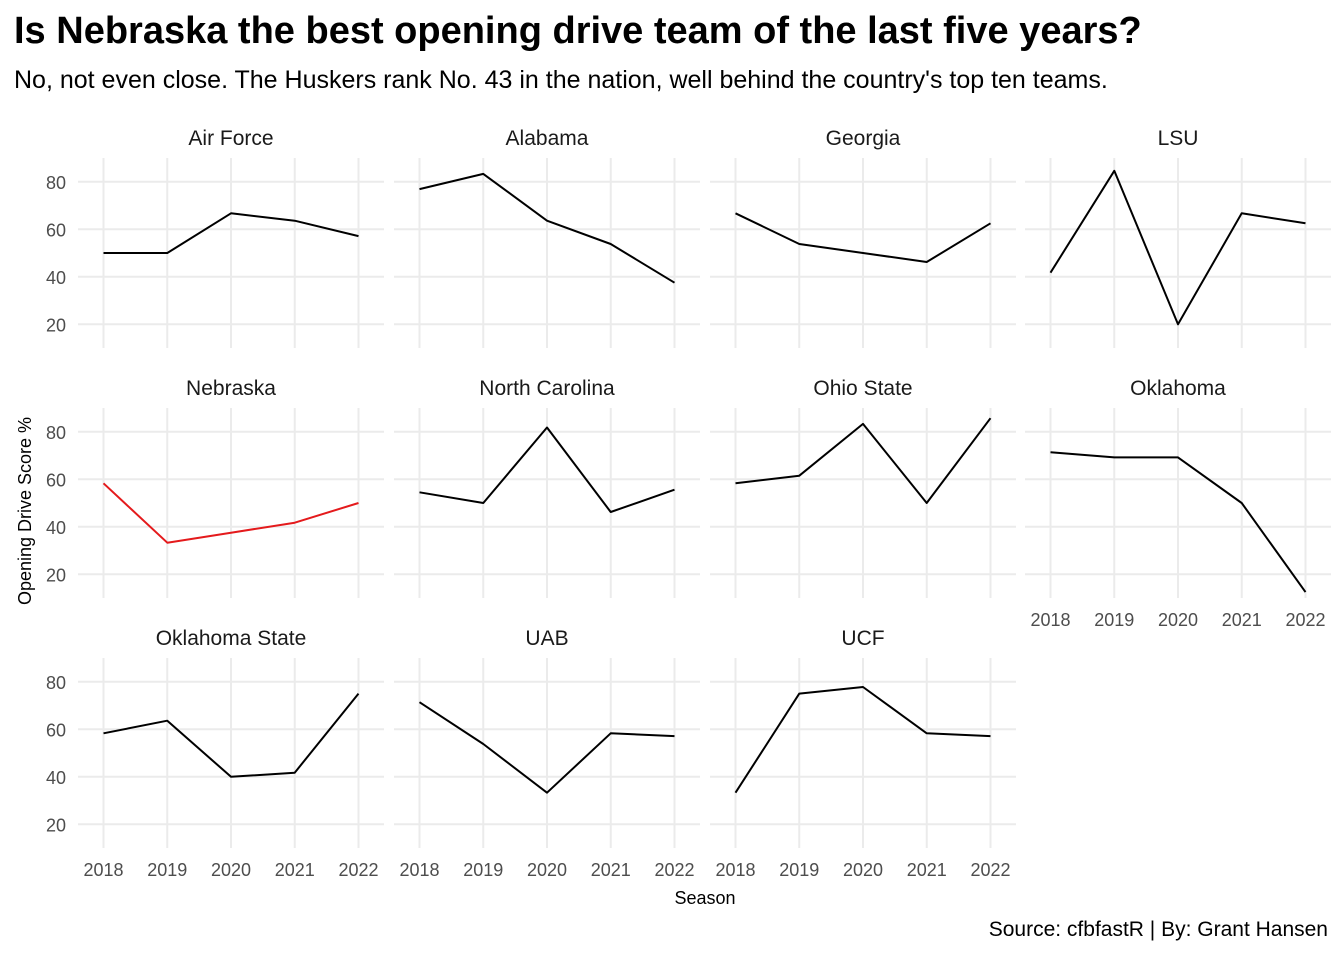  I want to click on series-line-lsu, so click(1177, 247).